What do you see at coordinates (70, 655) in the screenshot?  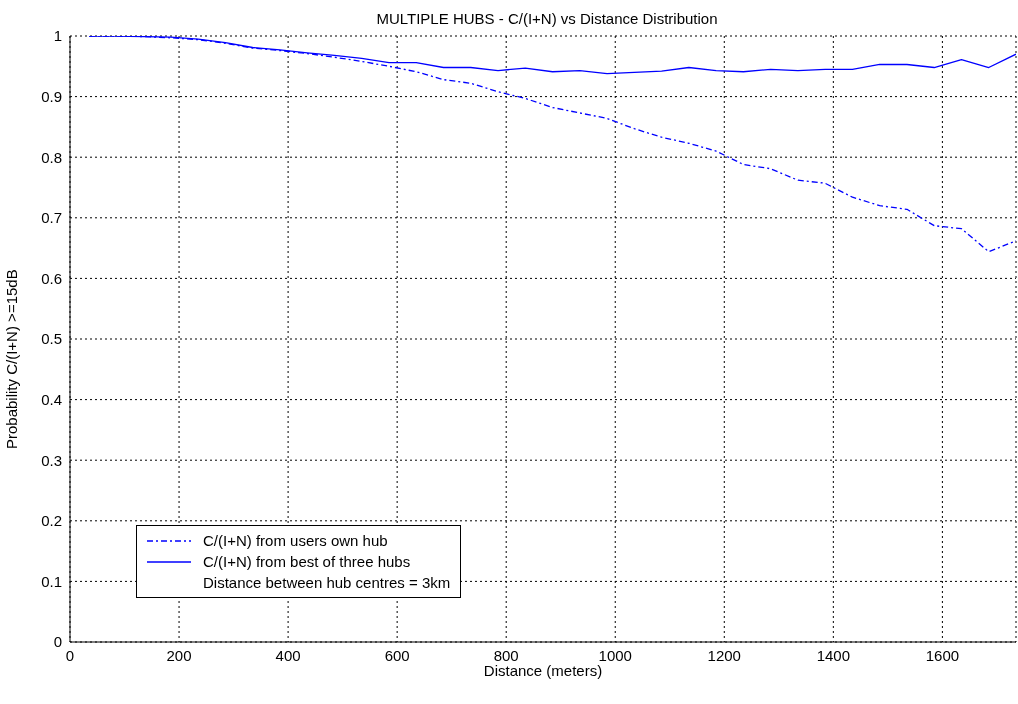 I see `x-tick-label: 0` at bounding box center [70, 655].